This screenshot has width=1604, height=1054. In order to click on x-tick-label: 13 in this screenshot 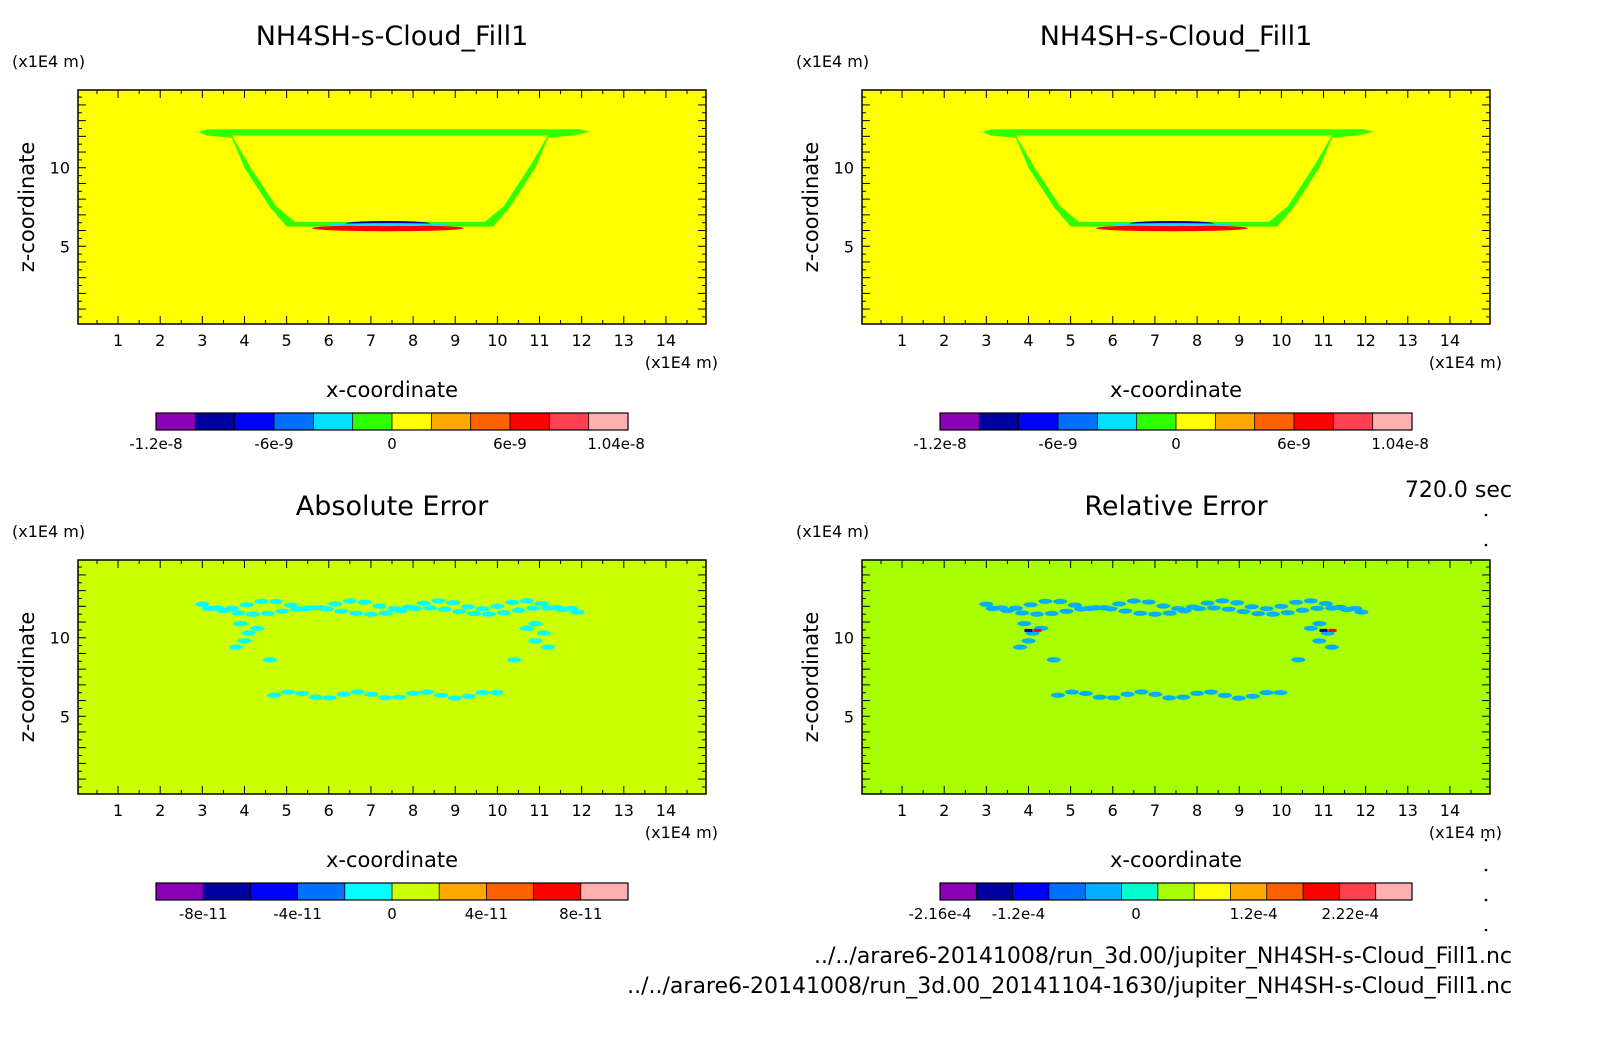, I will do `click(1408, 340)`.